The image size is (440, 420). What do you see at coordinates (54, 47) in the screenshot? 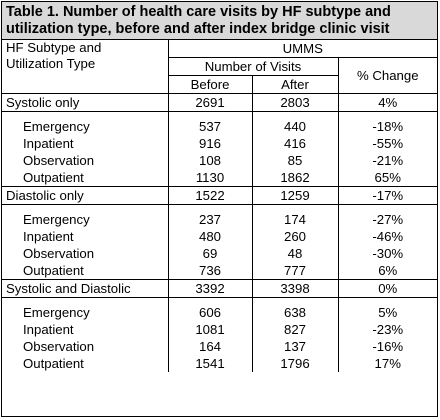
I see `rowlabel-header-line1: HF Subtype and` at bounding box center [54, 47].